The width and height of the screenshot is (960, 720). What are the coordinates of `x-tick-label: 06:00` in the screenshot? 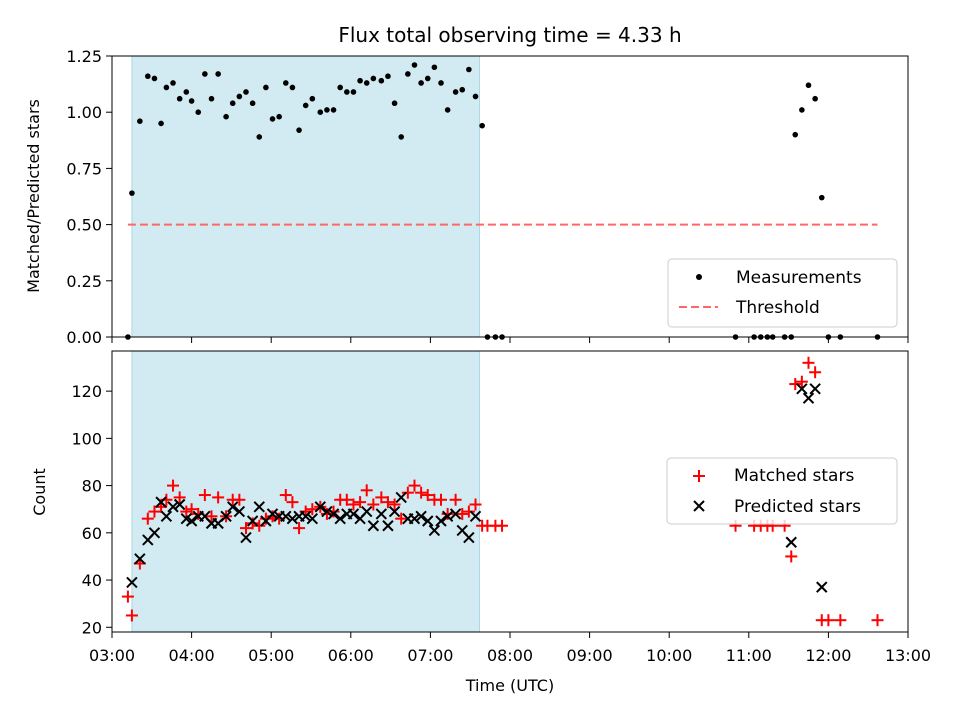 It's located at (351, 655).